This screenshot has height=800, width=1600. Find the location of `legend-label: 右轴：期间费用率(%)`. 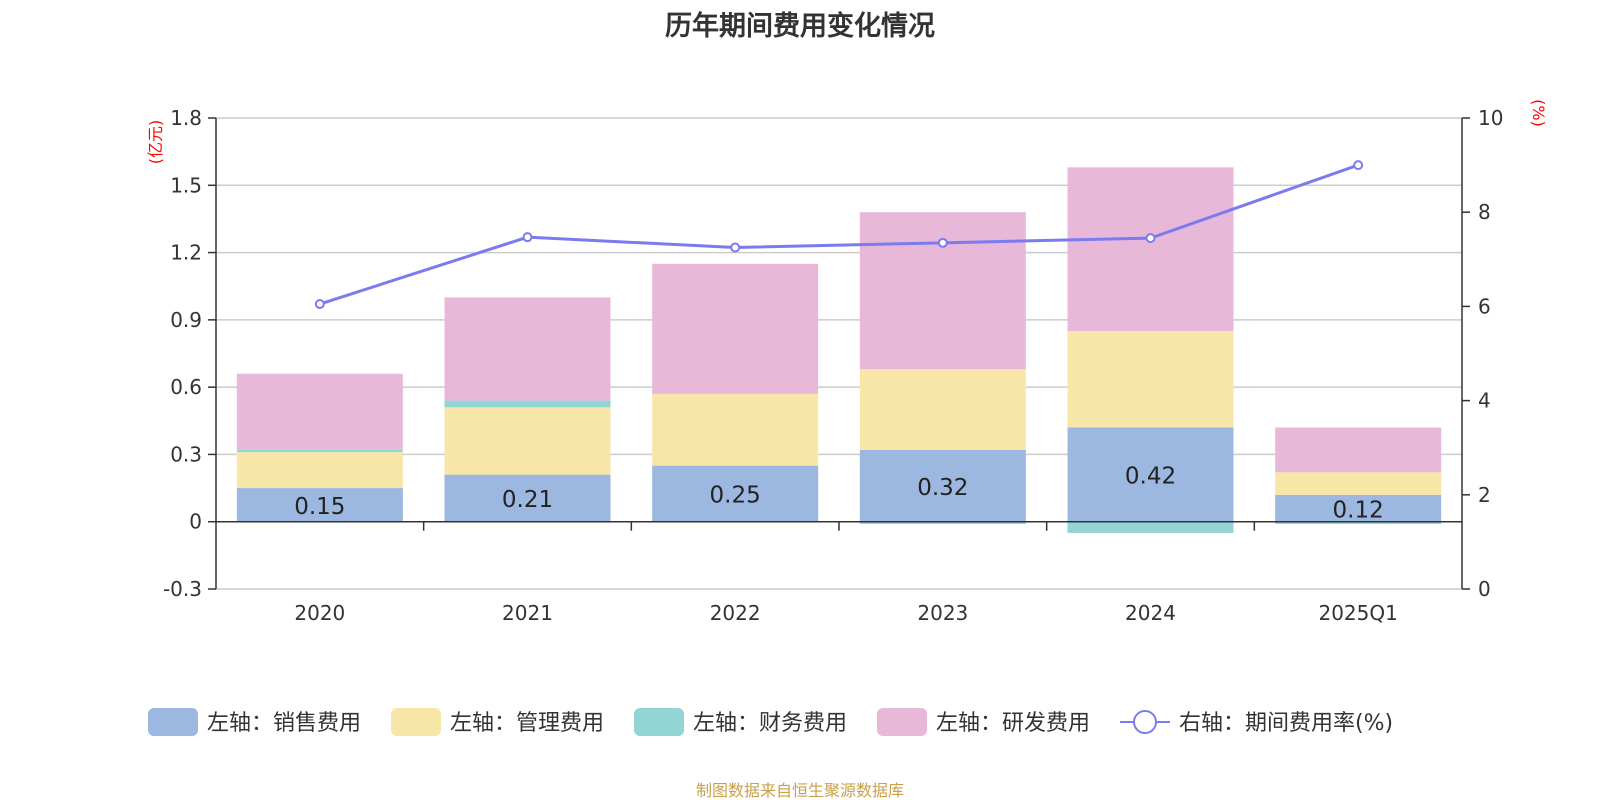

legend-label: 右轴：期间费用率(%) is located at coordinates (1286, 723).